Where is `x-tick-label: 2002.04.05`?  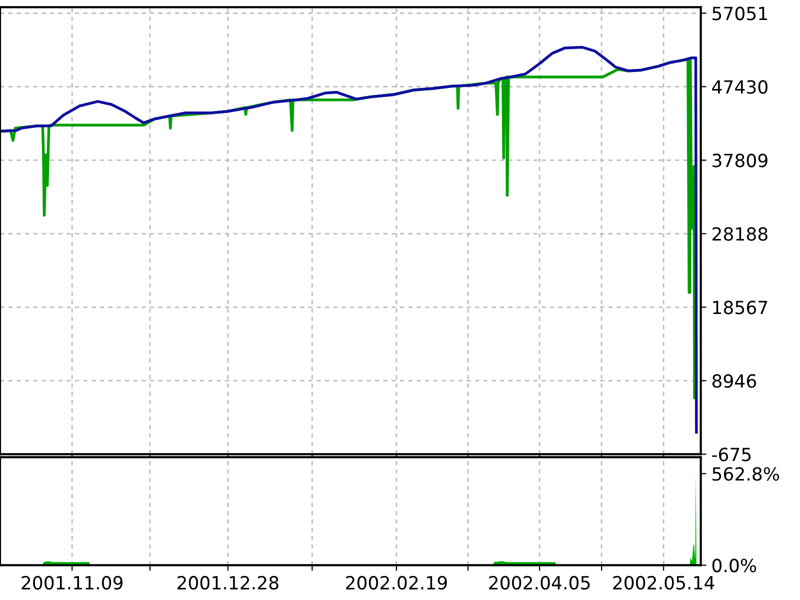 x-tick-label: 2002.04.05 is located at coordinates (539, 583).